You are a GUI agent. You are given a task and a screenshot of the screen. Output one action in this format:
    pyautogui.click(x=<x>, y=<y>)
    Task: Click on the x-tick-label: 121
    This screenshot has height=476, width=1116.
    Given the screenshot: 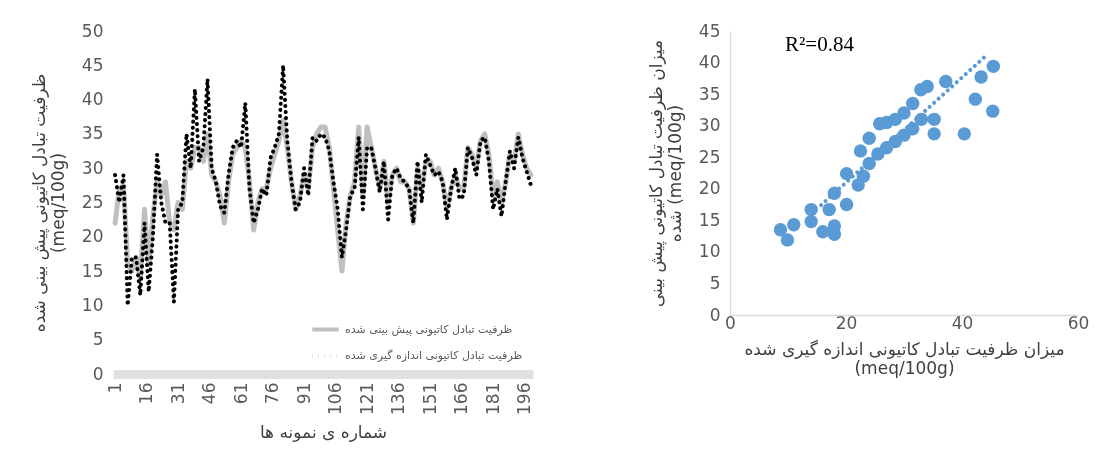 What is the action you would take?
    pyautogui.click(x=366, y=398)
    